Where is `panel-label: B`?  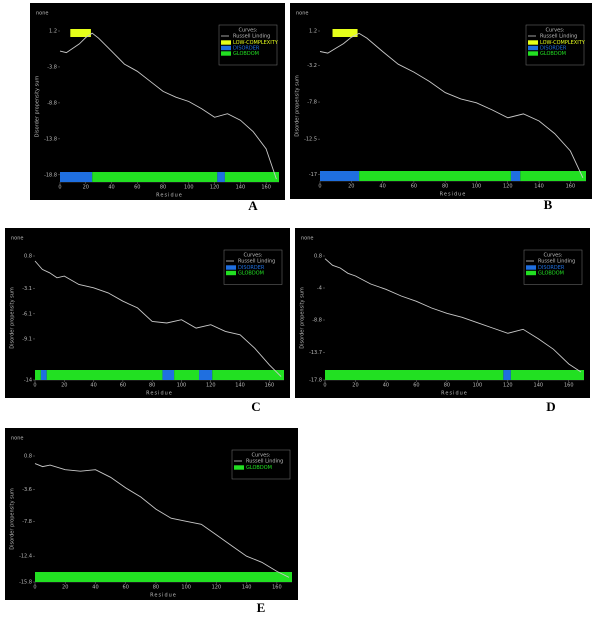
panel-label: B is located at coordinates (548, 204).